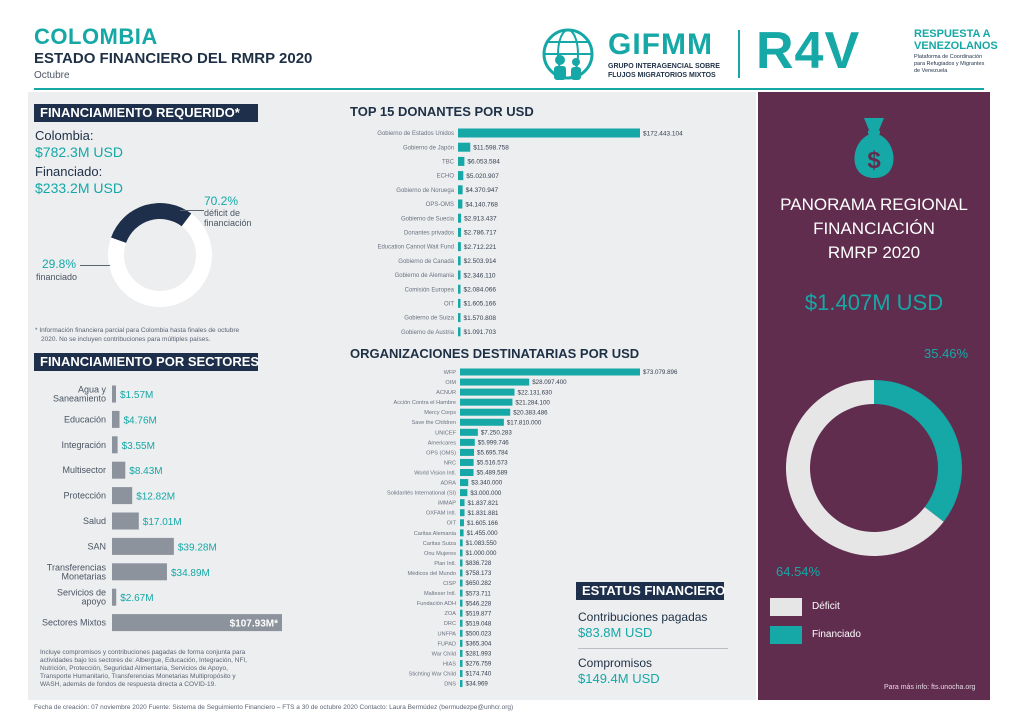 The height and width of the screenshot is (724, 1024). What do you see at coordinates (83, 445) in the screenshot?
I see `sector-category-label: Integración` at bounding box center [83, 445].